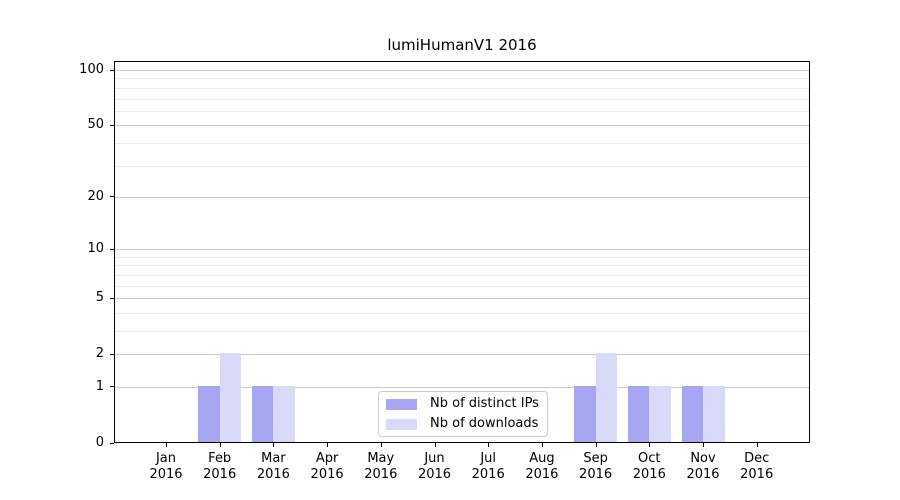 This screenshot has width=900, height=500. Describe the element at coordinates (463, 414) in the screenshot. I see `legend: Nb of distinct IPs Nb of downloads` at that location.